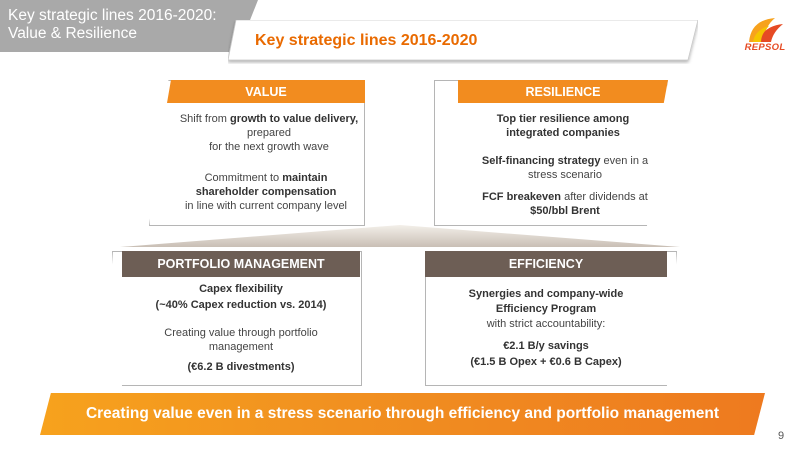 The height and width of the screenshot is (450, 800). I want to click on resilience-header: RESILIENCE, so click(563, 91).